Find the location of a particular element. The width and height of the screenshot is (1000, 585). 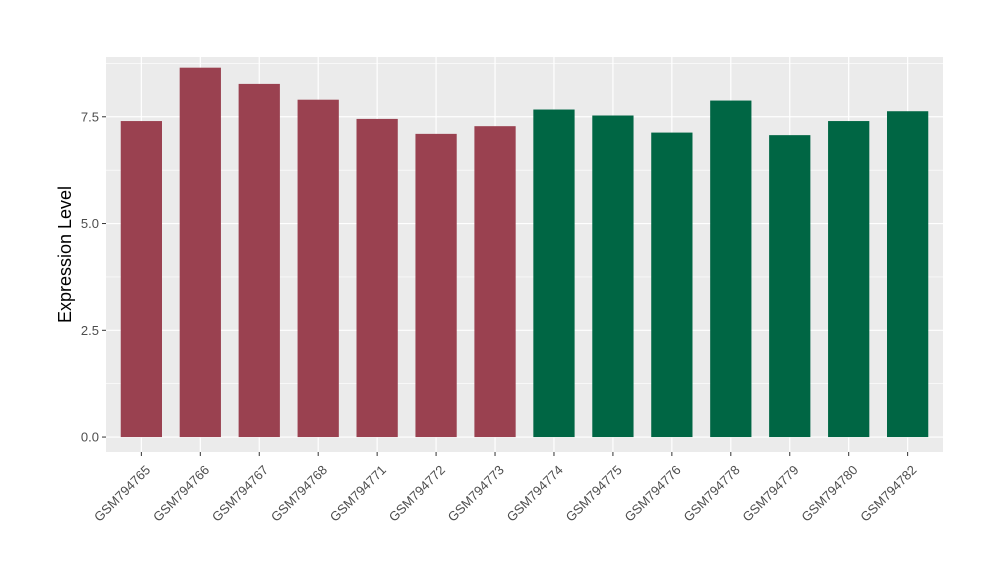

bar-GSM794773 is located at coordinates (495, 282).